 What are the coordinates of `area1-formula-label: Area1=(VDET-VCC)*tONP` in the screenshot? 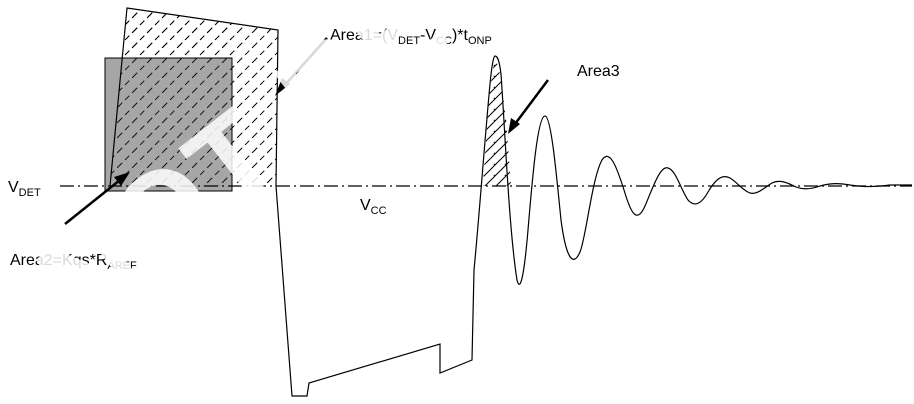 It's located at (411, 37).